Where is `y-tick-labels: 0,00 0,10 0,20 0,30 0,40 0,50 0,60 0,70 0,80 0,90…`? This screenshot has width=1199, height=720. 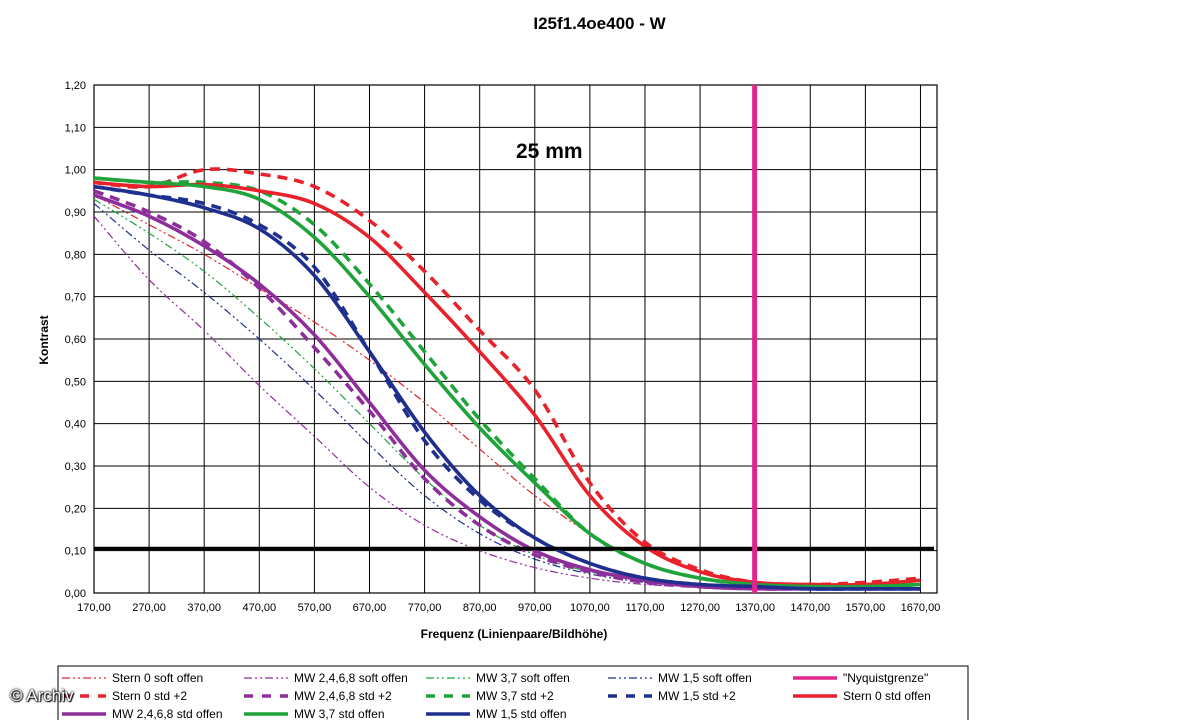
y-tick-labels: 0,00 0,10 0,20 0,30 0,40 0,50 0,60 0,70 0,80 0,90… is located at coordinates (75, 340).